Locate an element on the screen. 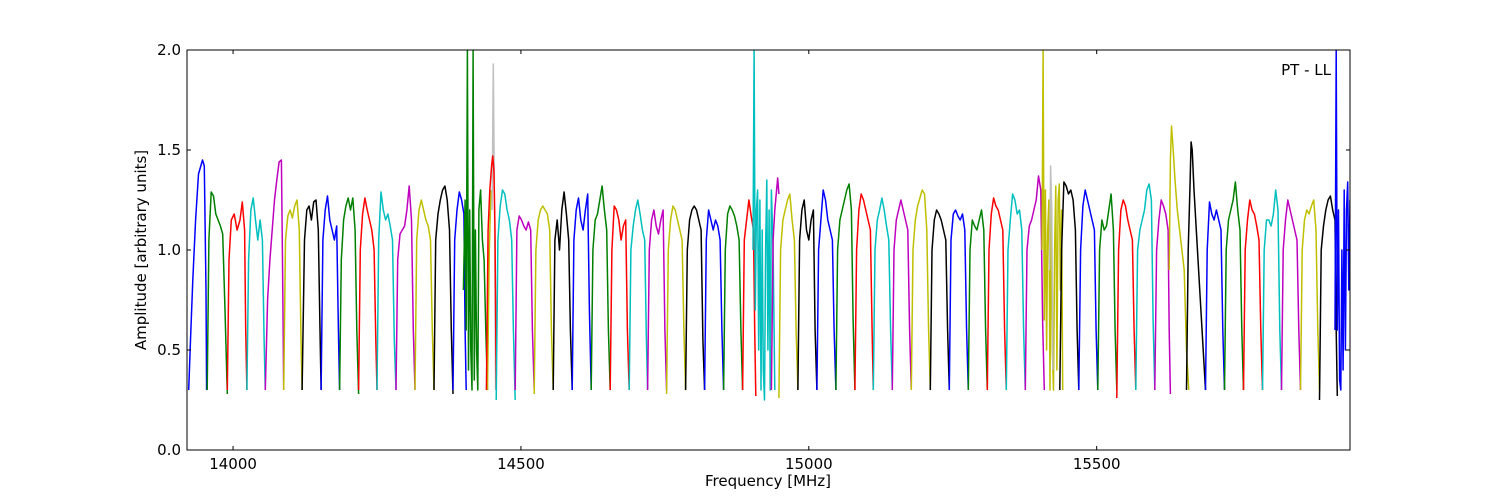  x-tick-label: 15500 is located at coordinates (1097, 464).